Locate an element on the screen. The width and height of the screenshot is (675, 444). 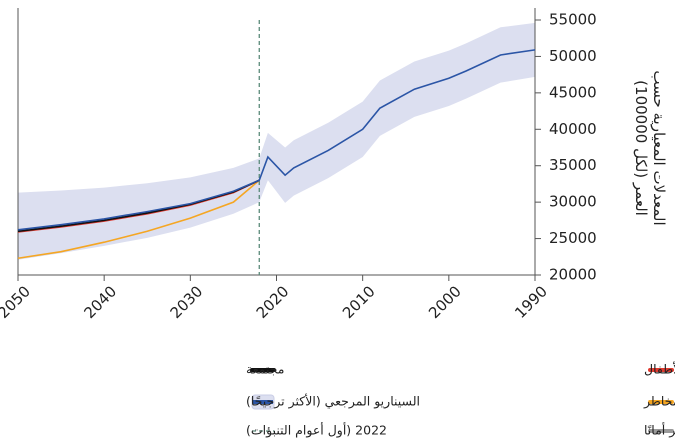
legend-label: 2022 (أول أعوام التنبؤات) is located at coordinates (316, 430).